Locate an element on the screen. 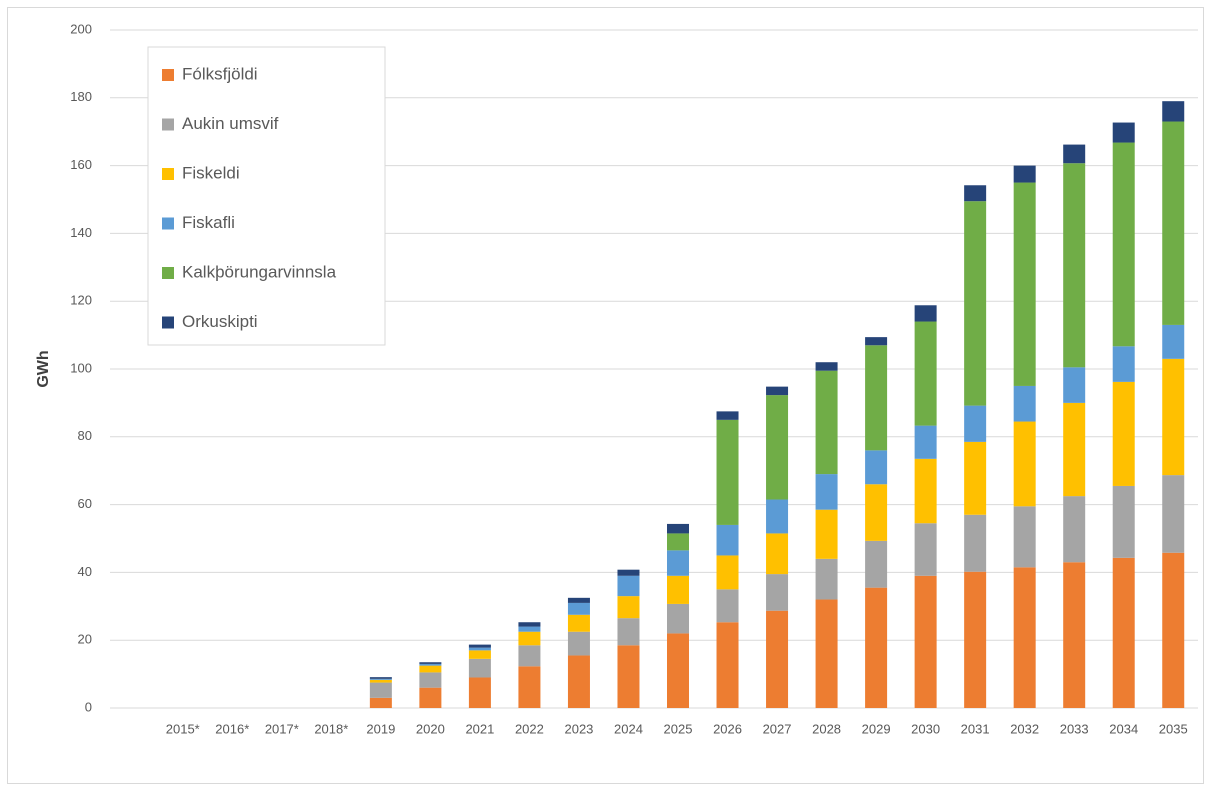  y-tick-label: 200 is located at coordinates (81, 28).